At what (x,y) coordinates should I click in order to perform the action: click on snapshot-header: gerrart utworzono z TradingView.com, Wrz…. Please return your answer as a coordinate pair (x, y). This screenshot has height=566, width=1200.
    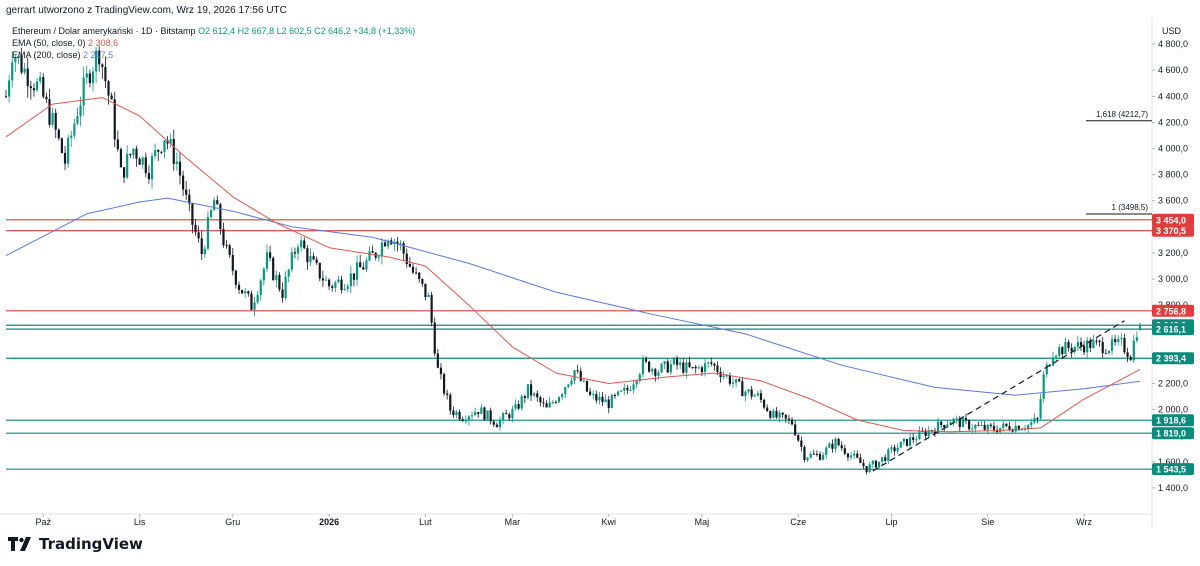
    Looking at the image, I should click on (146, 10).